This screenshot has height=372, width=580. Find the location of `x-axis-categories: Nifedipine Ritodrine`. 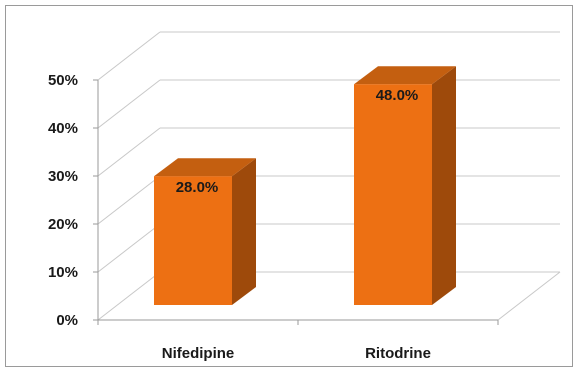

x-axis-categories: Nifedipine Ritodrine is located at coordinates (296, 353).